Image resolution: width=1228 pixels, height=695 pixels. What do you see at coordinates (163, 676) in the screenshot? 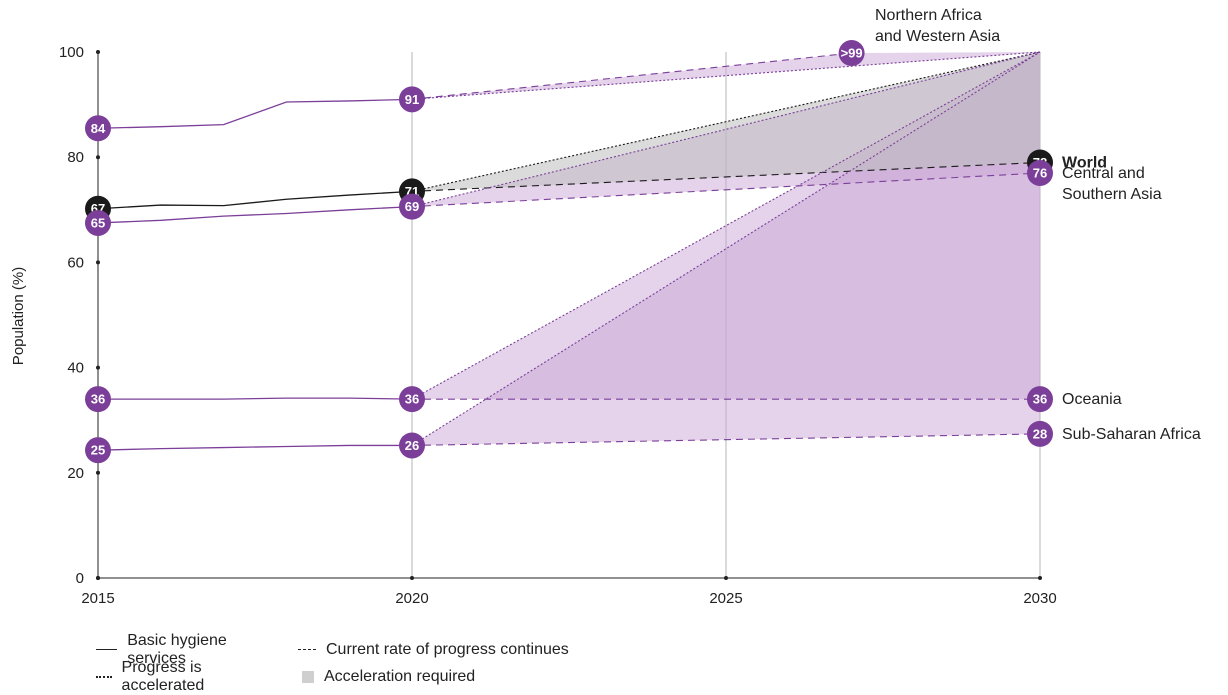
I see `legend-label: Progress is accelerated` at bounding box center [163, 676].